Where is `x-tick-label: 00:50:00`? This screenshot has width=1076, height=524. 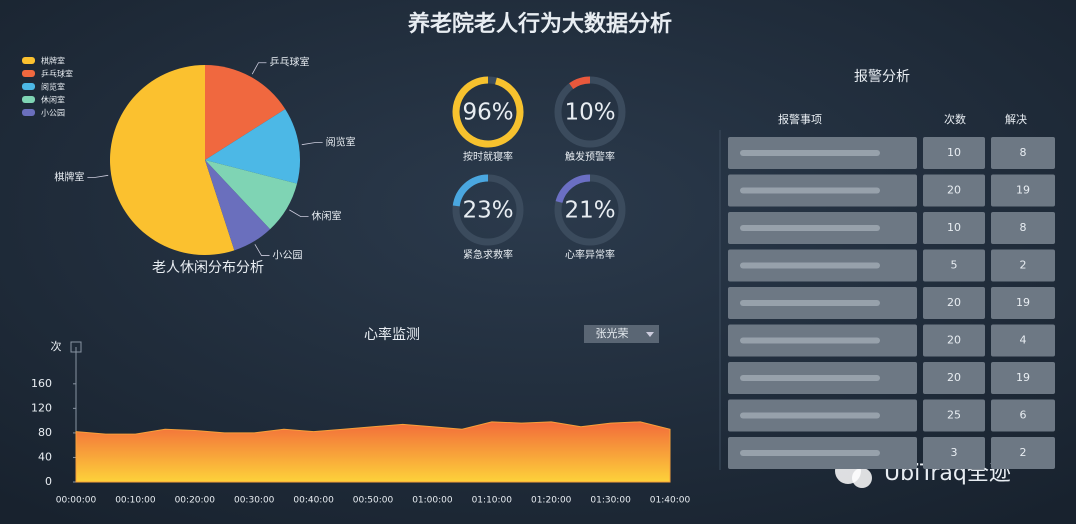 x-tick-label: 00:50:00 is located at coordinates (373, 501).